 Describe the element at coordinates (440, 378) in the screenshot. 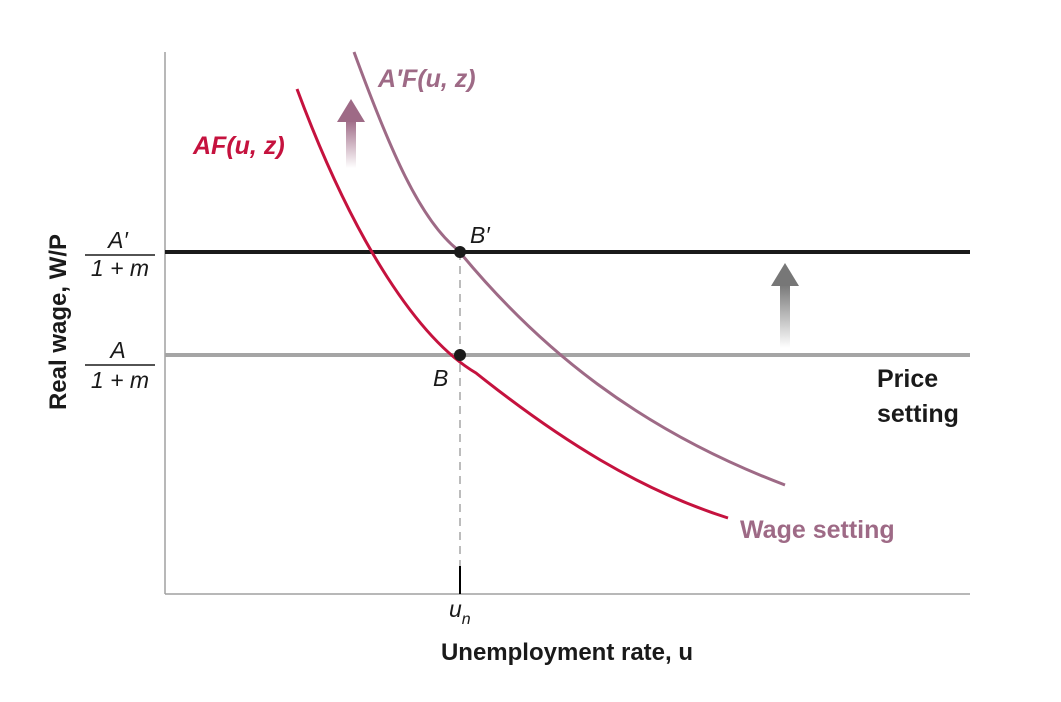

I see `point-b-label: B` at that location.